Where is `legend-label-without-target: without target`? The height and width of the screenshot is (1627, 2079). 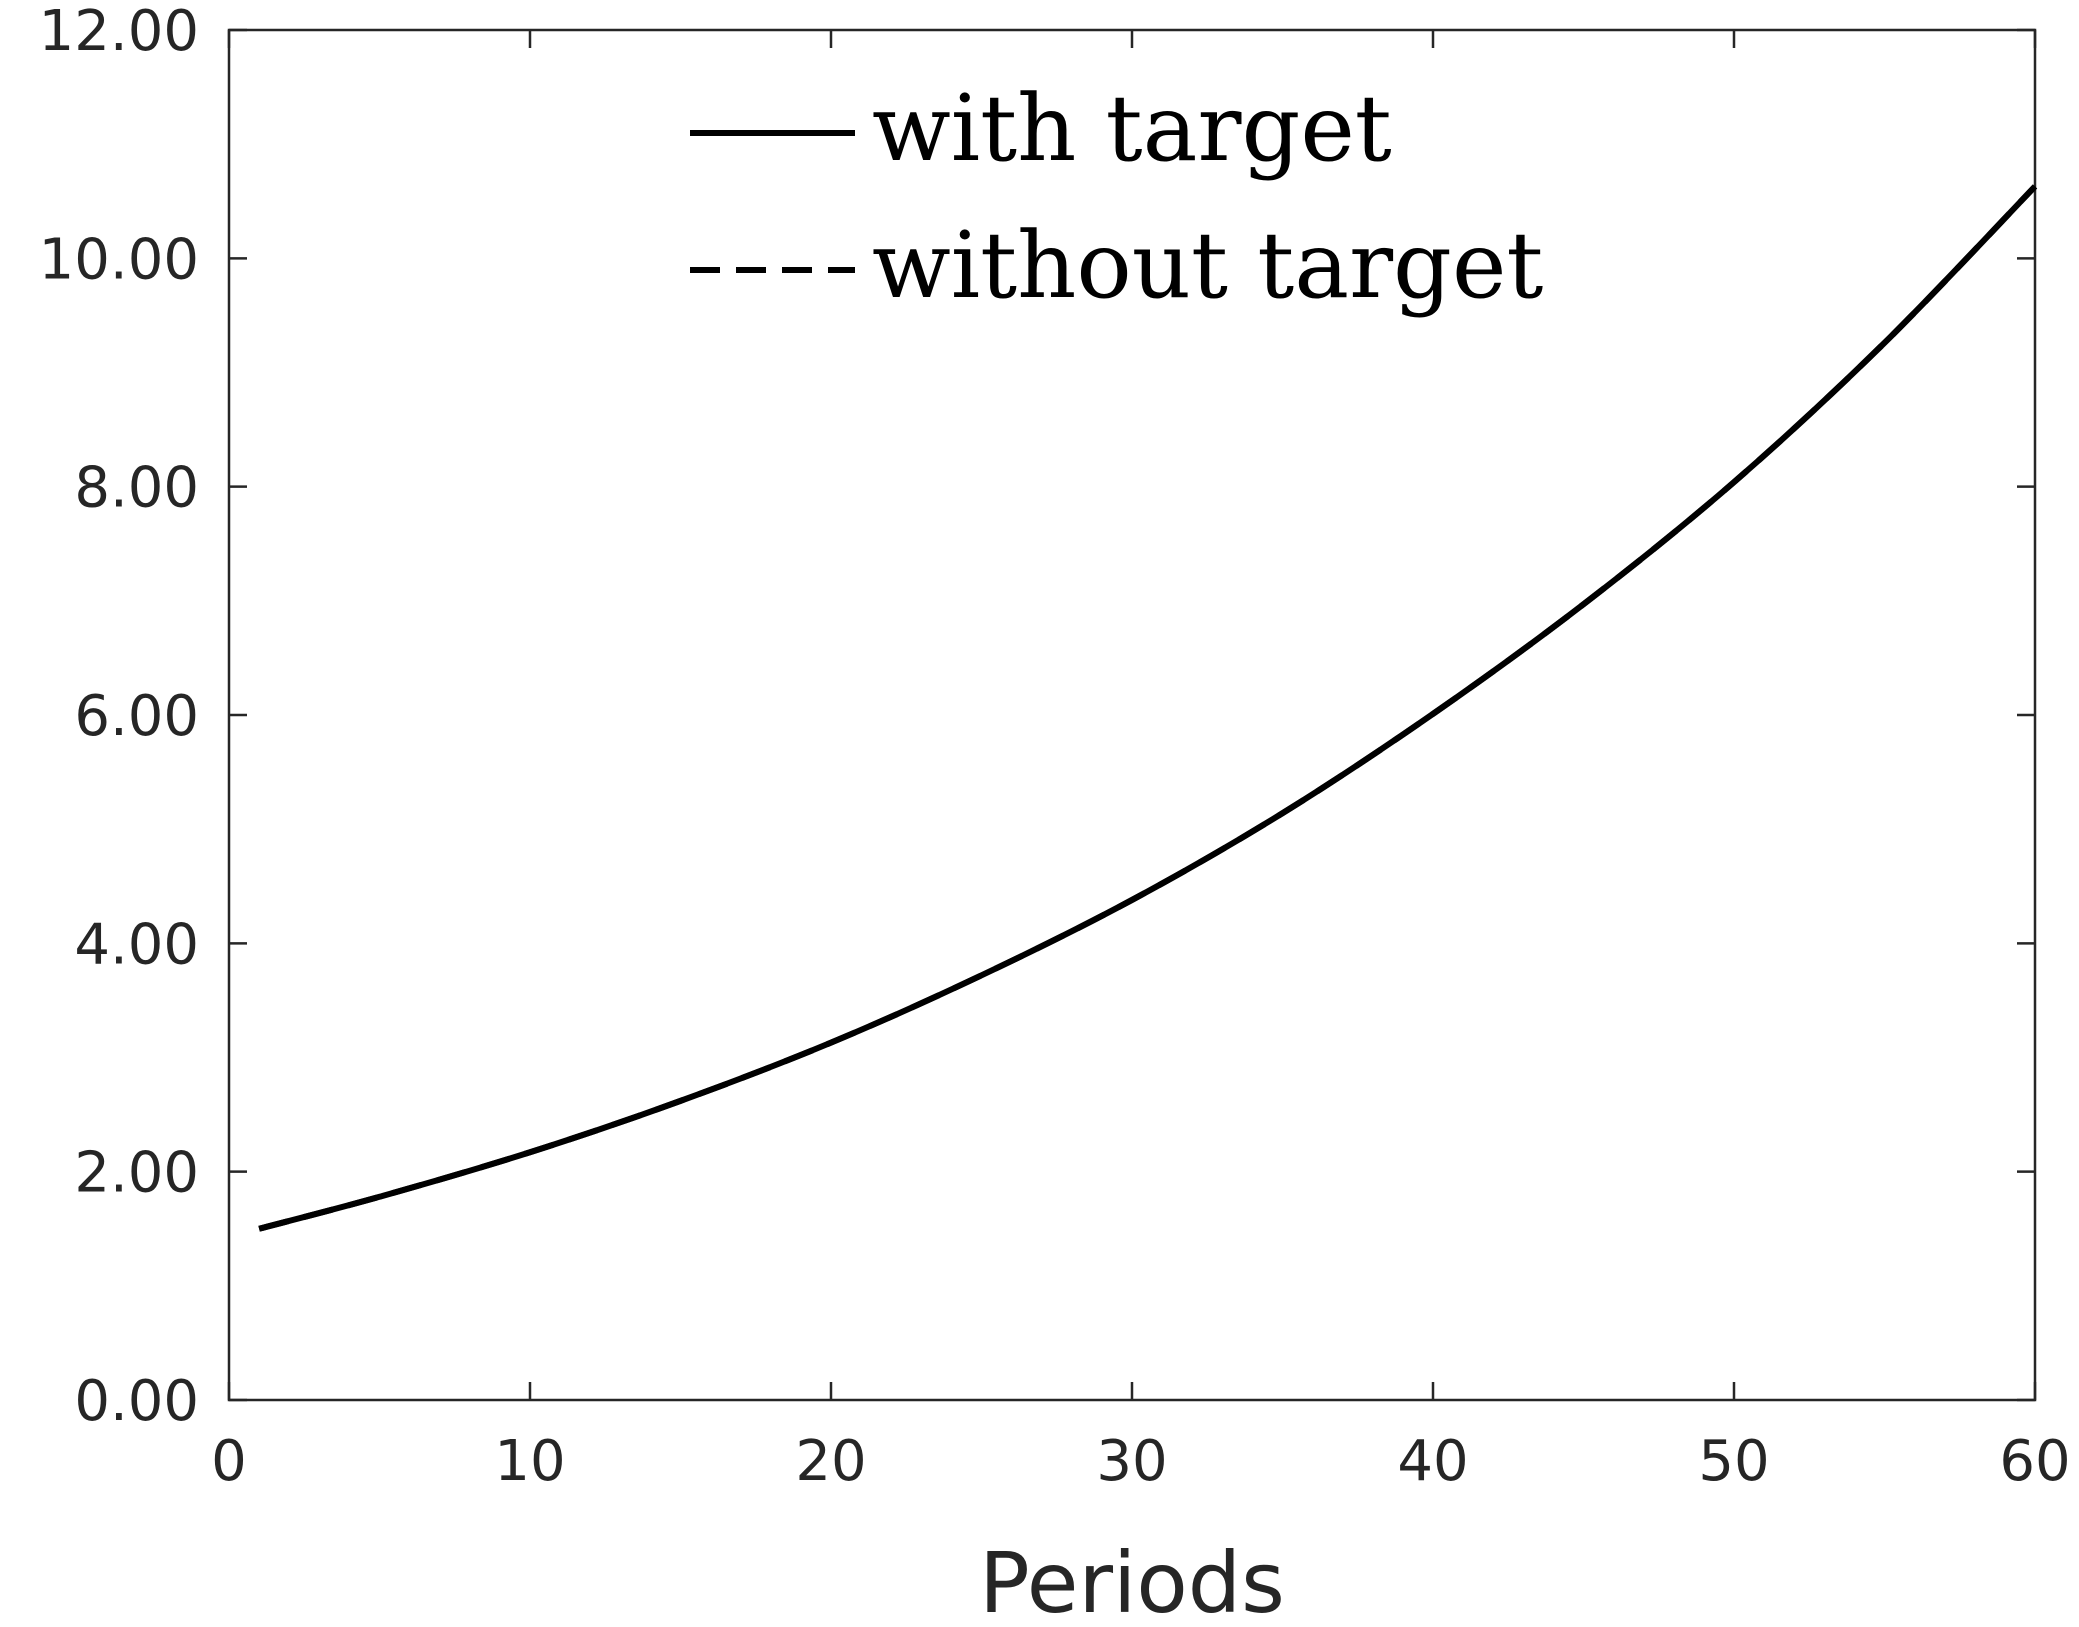 legend-label-without-target: without target is located at coordinates (1207, 265).